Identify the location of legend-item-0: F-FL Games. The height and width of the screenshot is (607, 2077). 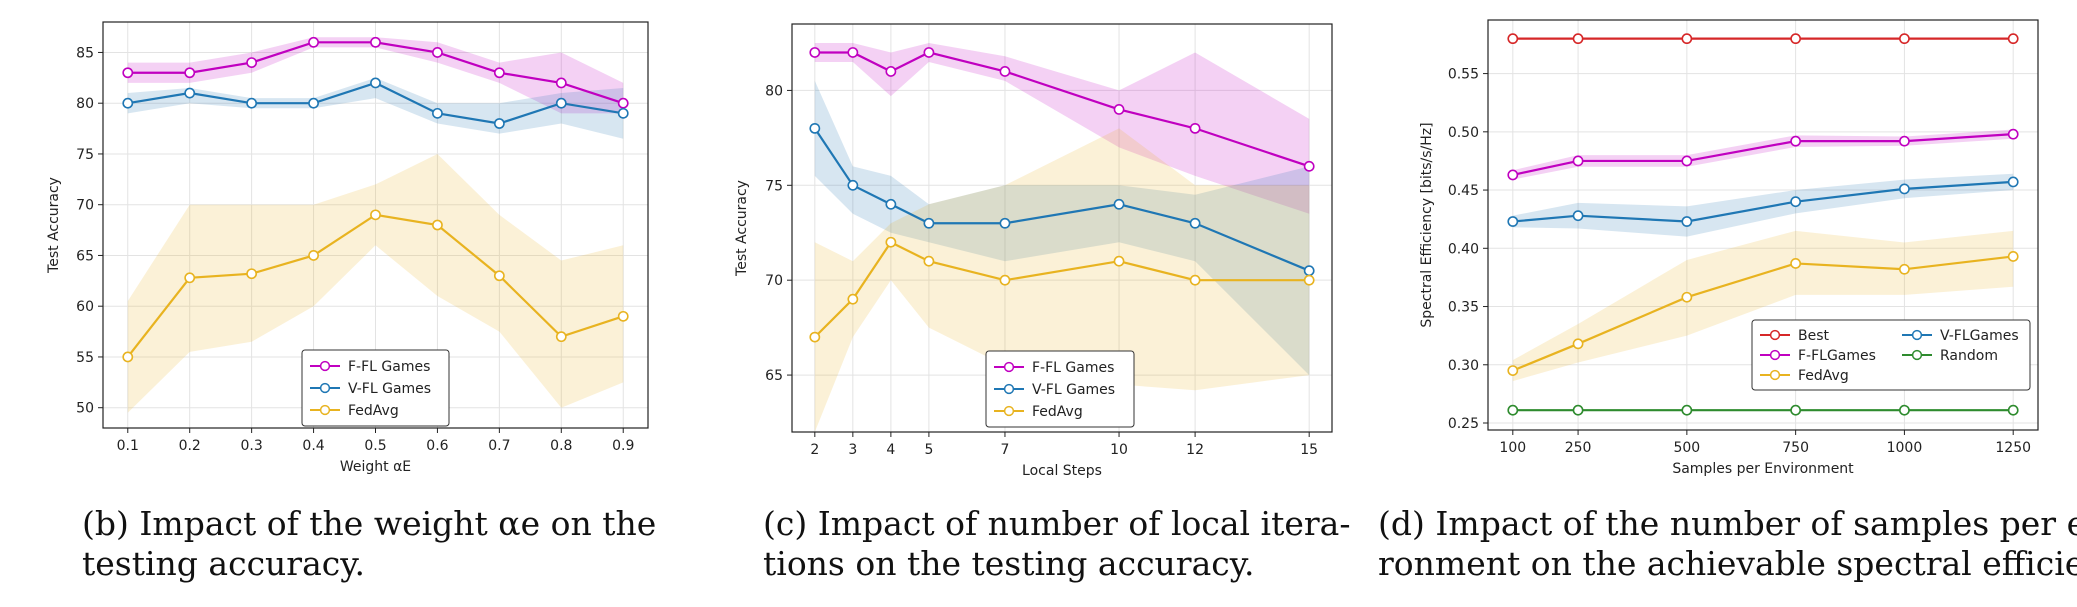
(1054, 368).